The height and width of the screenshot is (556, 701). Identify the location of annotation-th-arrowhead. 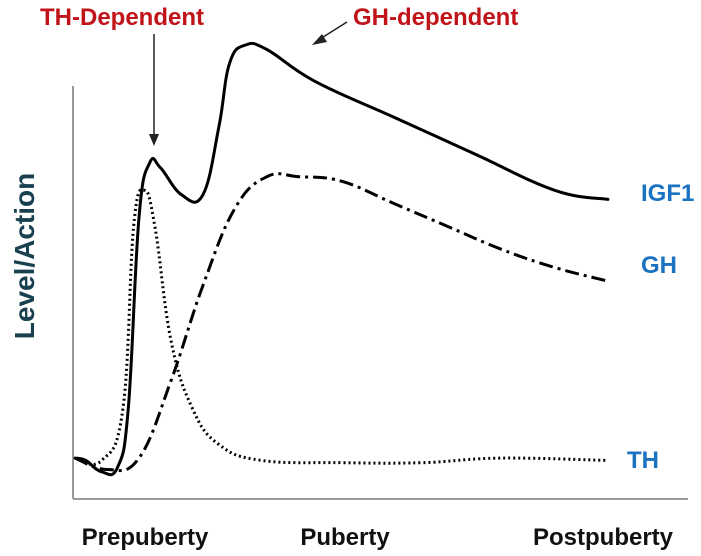
(154, 140).